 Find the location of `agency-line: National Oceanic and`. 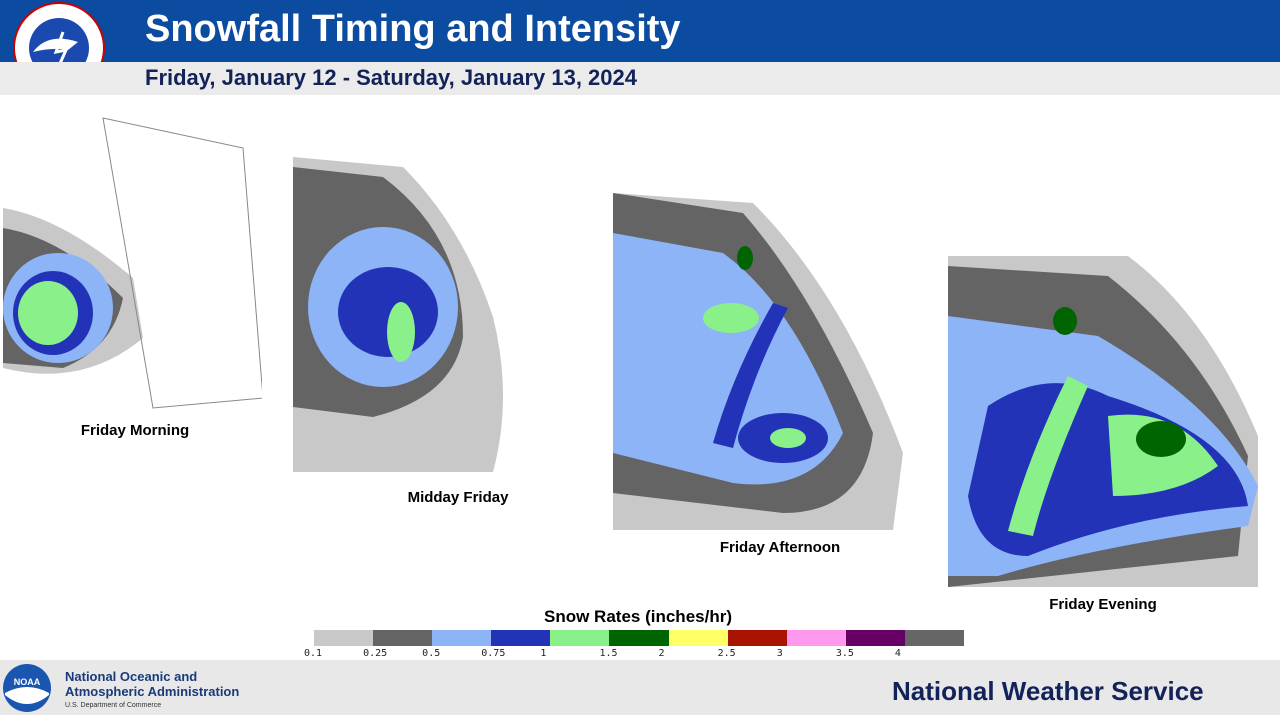

agency-line: National Oceanic and is located at coordinates (131, 676).